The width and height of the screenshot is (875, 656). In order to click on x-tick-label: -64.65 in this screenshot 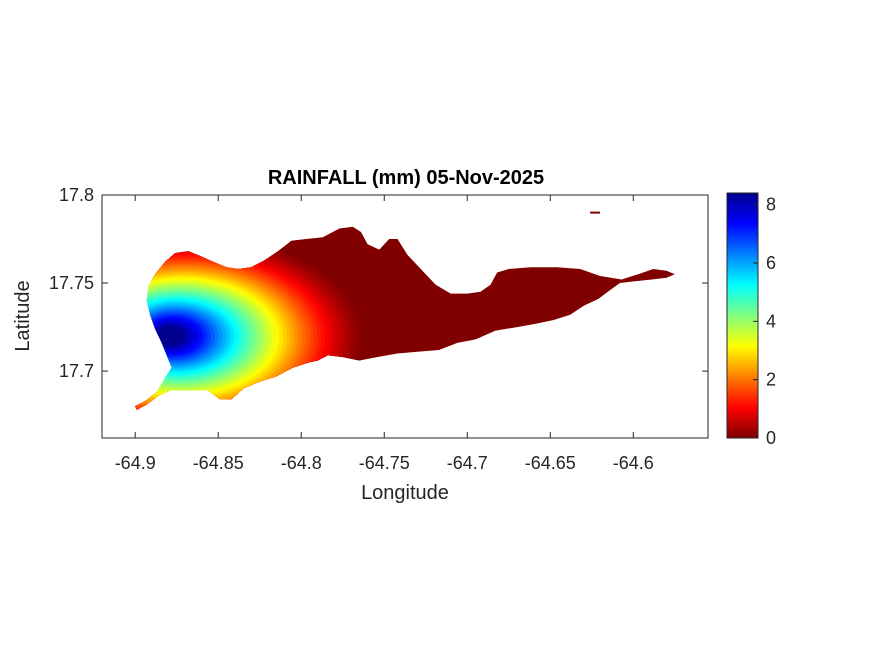, I will do `click(550, 463)`.